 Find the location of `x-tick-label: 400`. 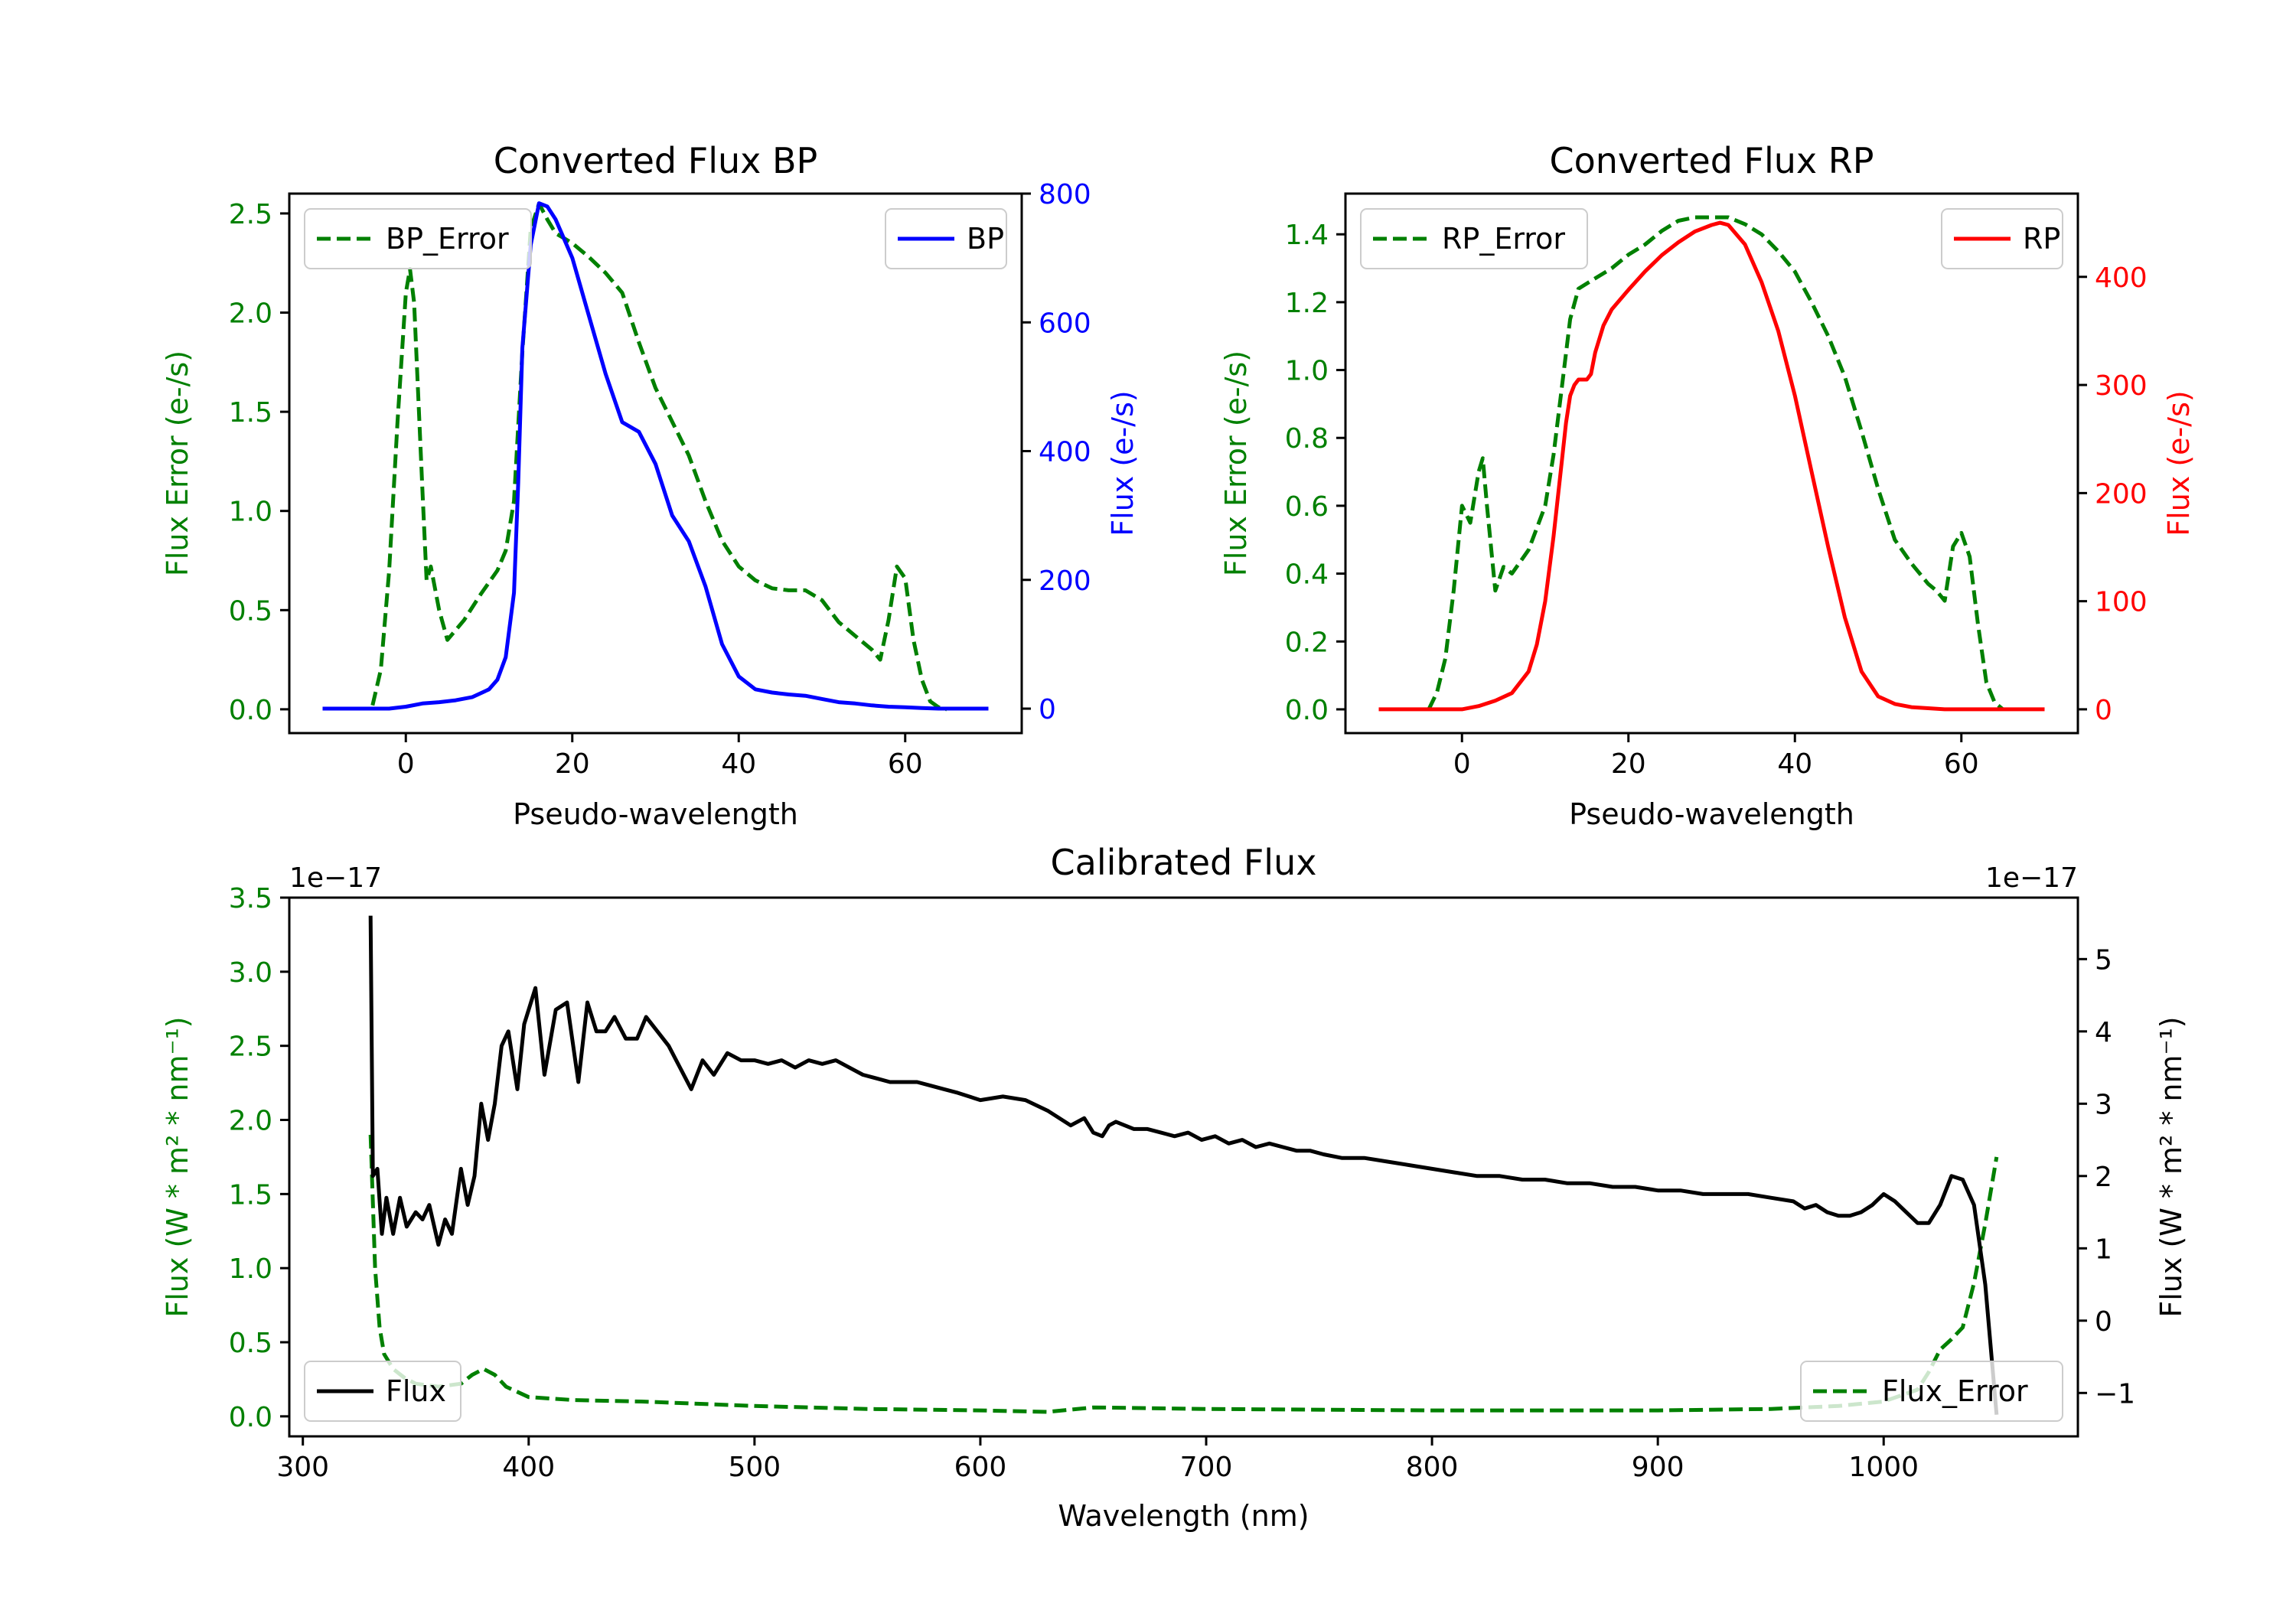

x-tick-label: 400 is located at coordinates (528, 1467).